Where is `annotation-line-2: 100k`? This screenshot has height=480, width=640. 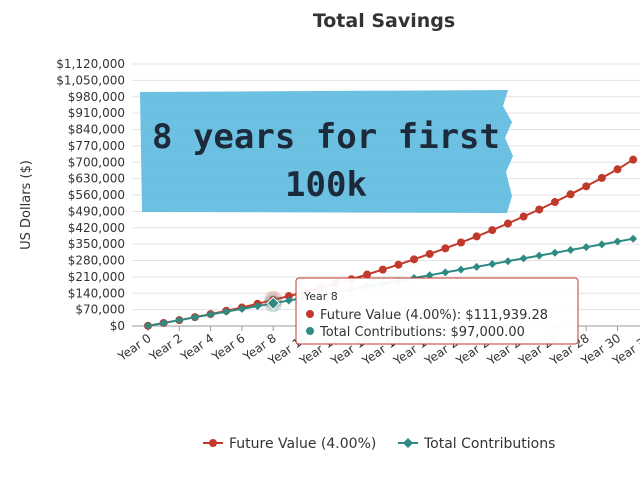 annotation-line-2: 100k is located at coordinates (326, 185).